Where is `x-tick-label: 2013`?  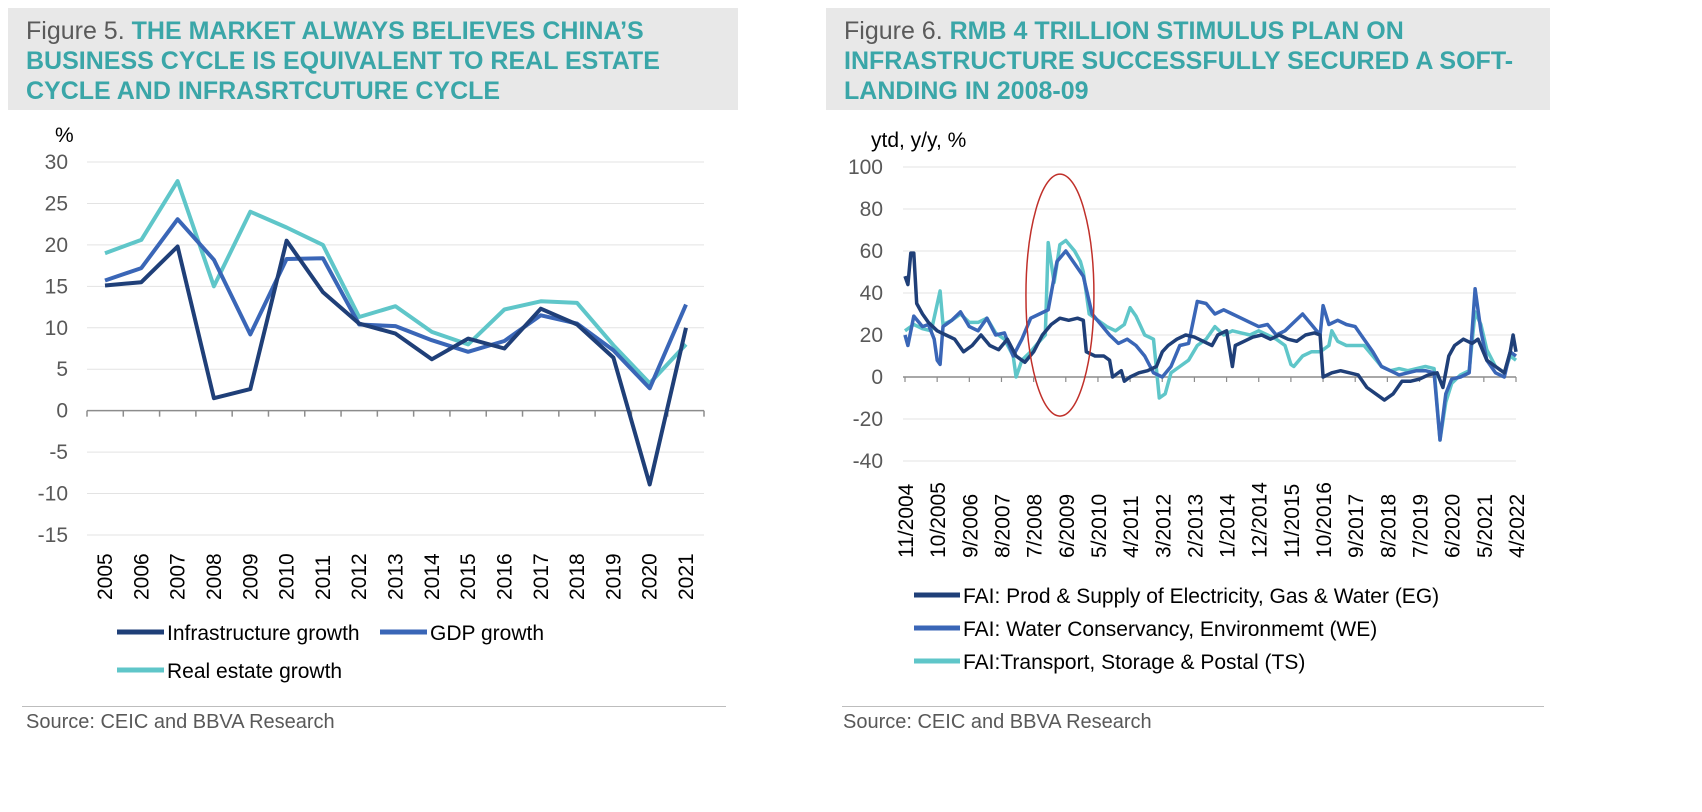
x-tick-label: 2013 is located at coordinates (396, 576).